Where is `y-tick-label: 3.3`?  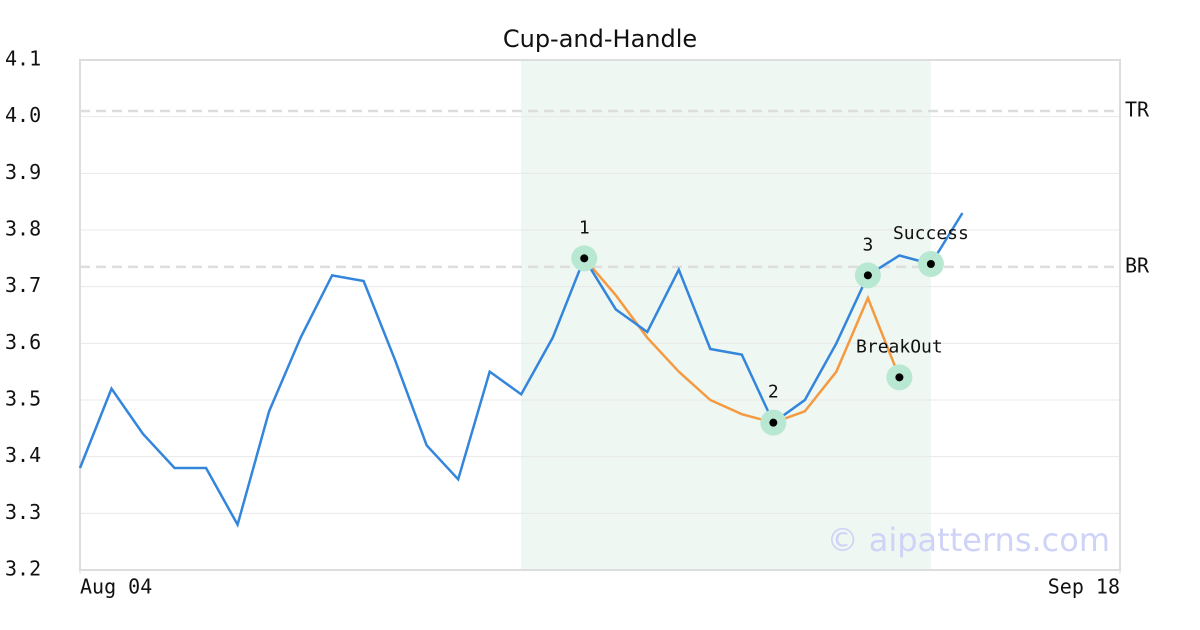
y-tick-label: 3.3 is located at coordinates (23, 512).